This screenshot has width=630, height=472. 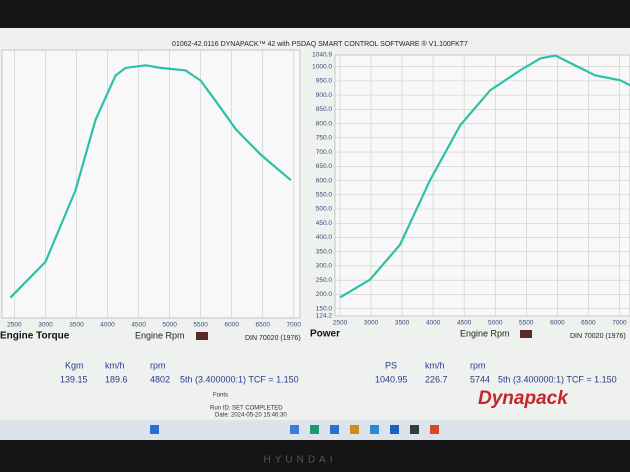 I want to click on taskbar-icons, so click(x=294, y=429).